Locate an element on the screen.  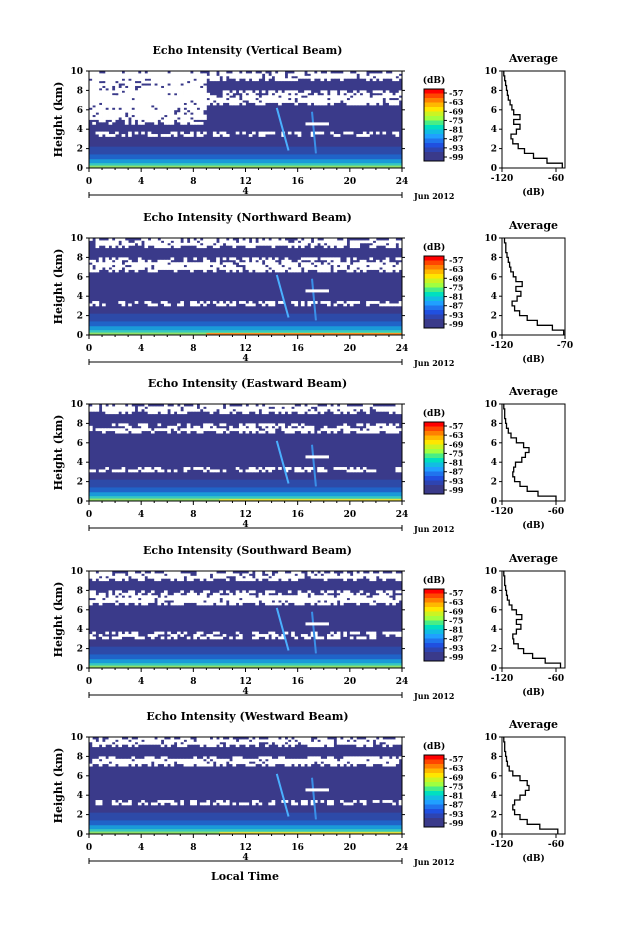
average-x-tick-label: -60 is located at coordinates (556, 179).